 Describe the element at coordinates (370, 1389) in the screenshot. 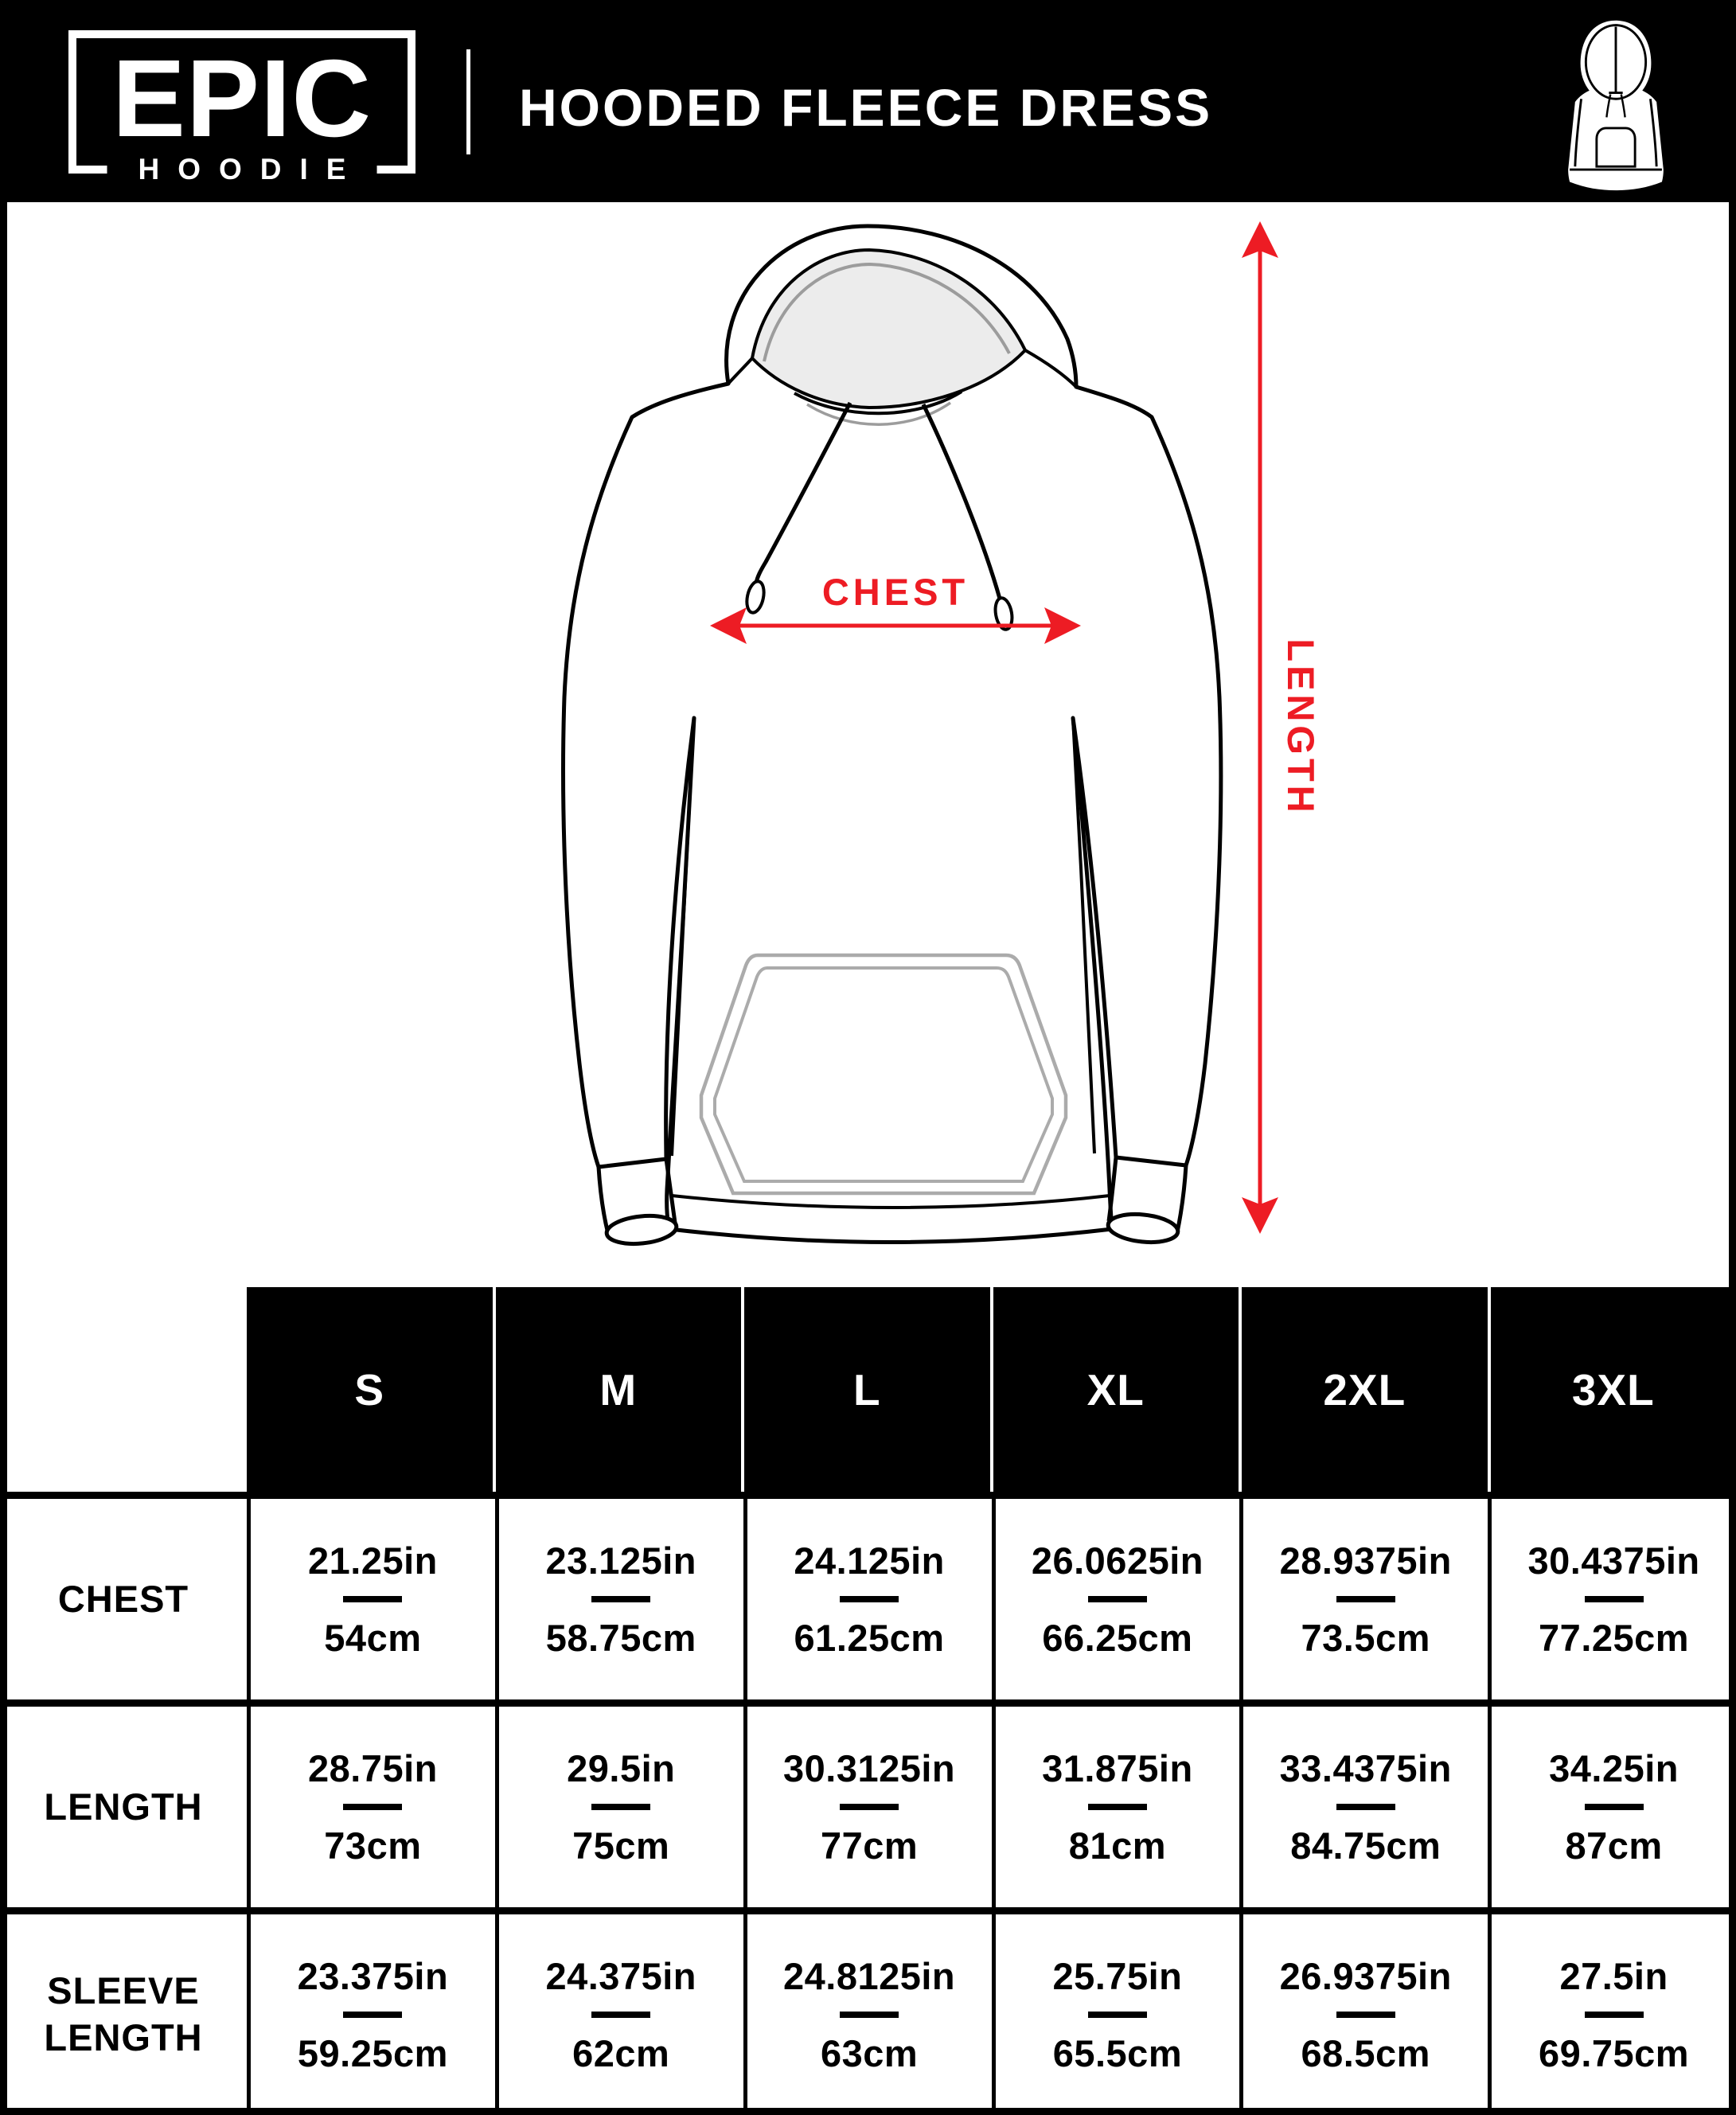

I see `size-col-s: S` at that location.